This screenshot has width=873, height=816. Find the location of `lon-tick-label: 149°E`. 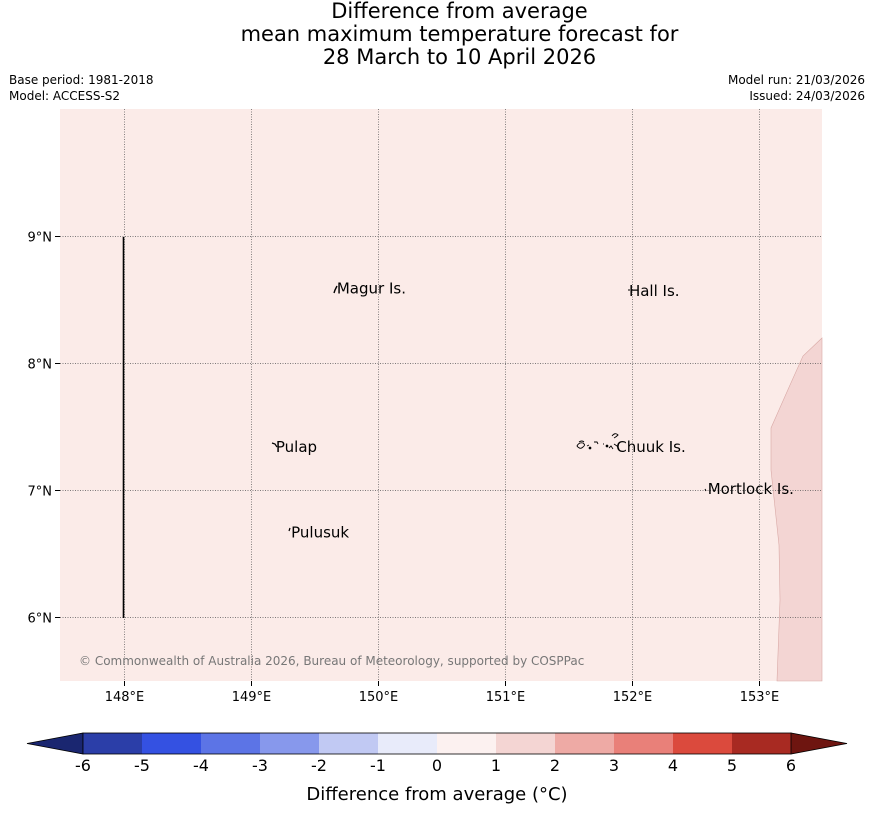

lon-tick-label: 149°E is located at coordinates (252, 697).